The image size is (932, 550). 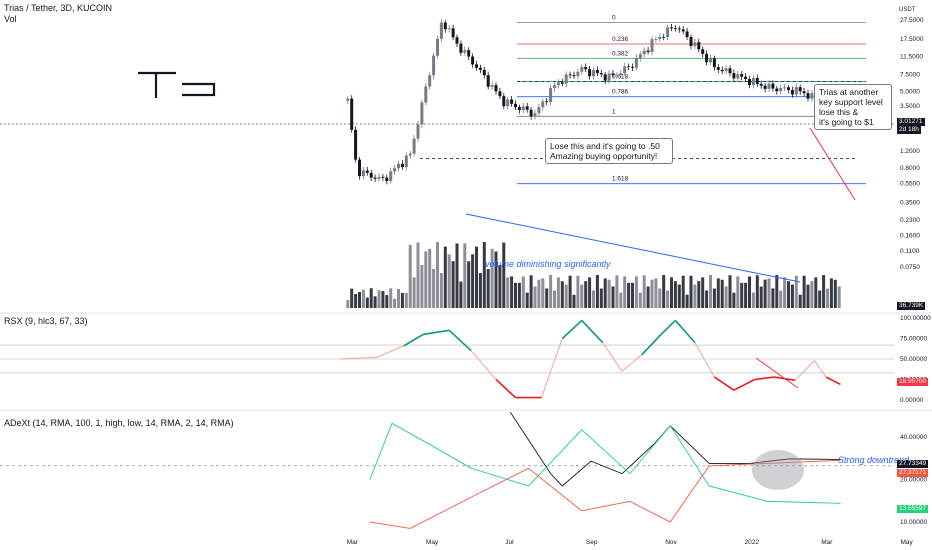 What do you see at coordinates (58, 8) in the screenshot?
I see `symbol-title: Trias / Tether, 3D, KUCOIN` at bounding box center [58, 8].